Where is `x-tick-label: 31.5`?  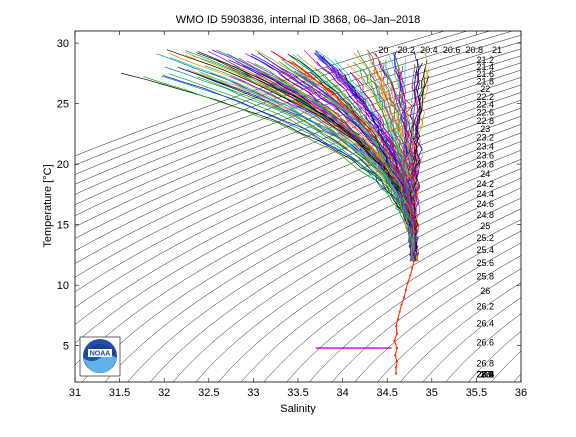
x-tick-label: 31.5 is located at coordinates (119, 393).